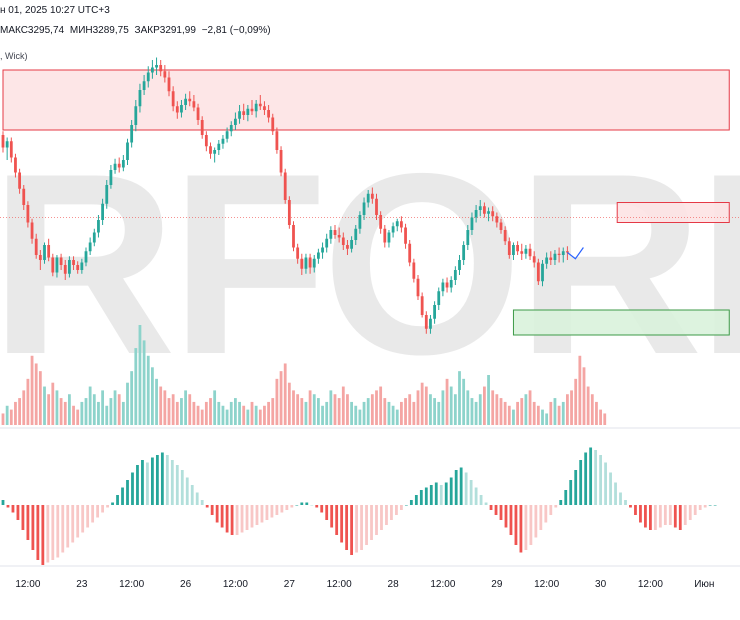 This screenshot has width=740, height=620. Describe the element at coordinates (497, 584) in the screenshot. I see `x-tick-label: 29` at that location.